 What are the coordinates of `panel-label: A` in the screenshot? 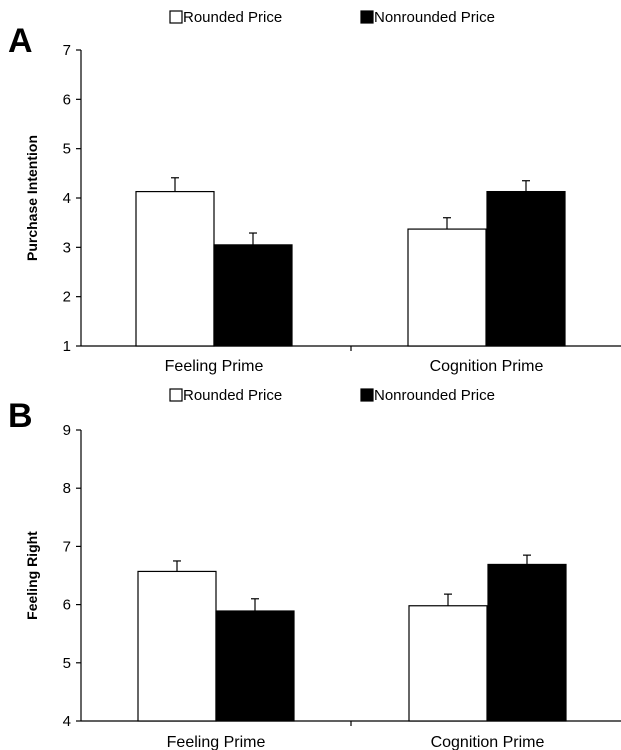 It's located at (20, 41).